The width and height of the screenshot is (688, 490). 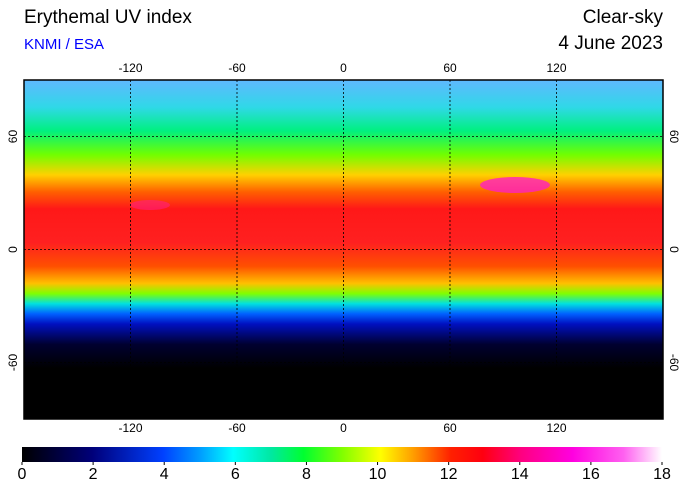 What do you see at coordinates (662, 474) in the screenshot?
I see `colorbar-label: 18` at bounding box center [662, 474].